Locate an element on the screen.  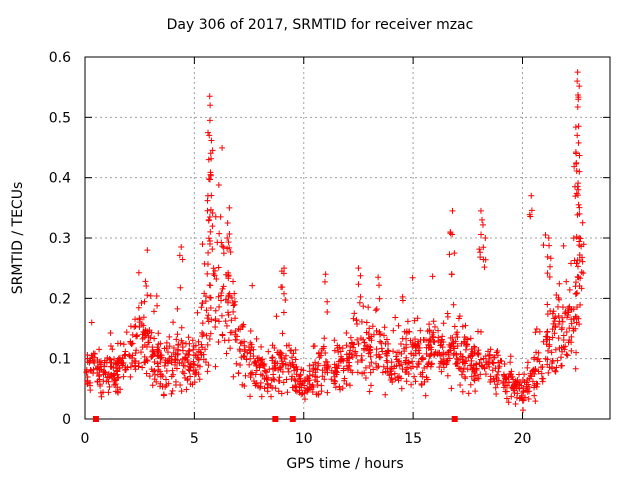
y-tick-label: 0.5 is located at coordinates (60, 118).